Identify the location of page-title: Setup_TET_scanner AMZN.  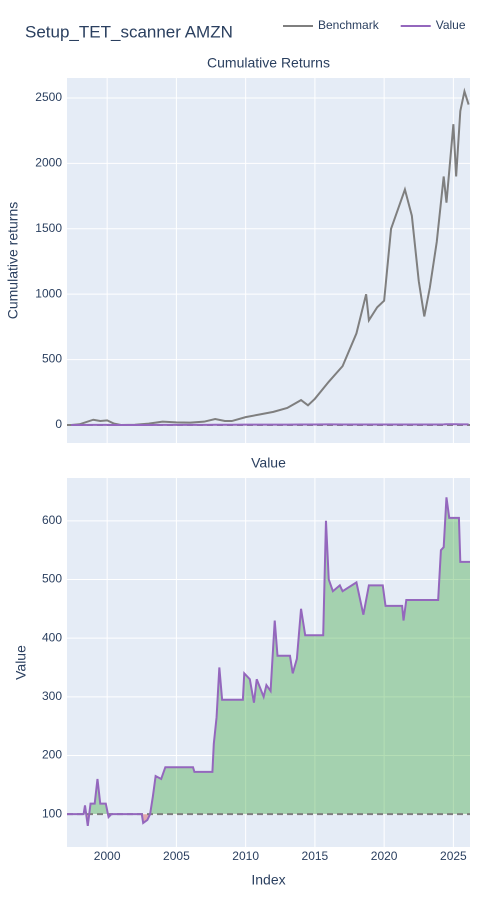
(129, 31).